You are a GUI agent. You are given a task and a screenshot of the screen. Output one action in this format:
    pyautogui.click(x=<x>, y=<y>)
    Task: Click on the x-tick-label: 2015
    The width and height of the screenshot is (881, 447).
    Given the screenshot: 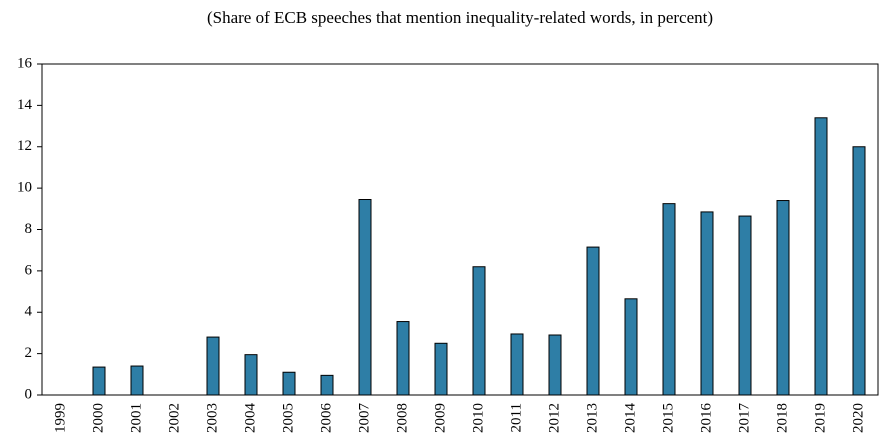 What is the action you would take?
    pyautogui.click(x=668, y=418)
    